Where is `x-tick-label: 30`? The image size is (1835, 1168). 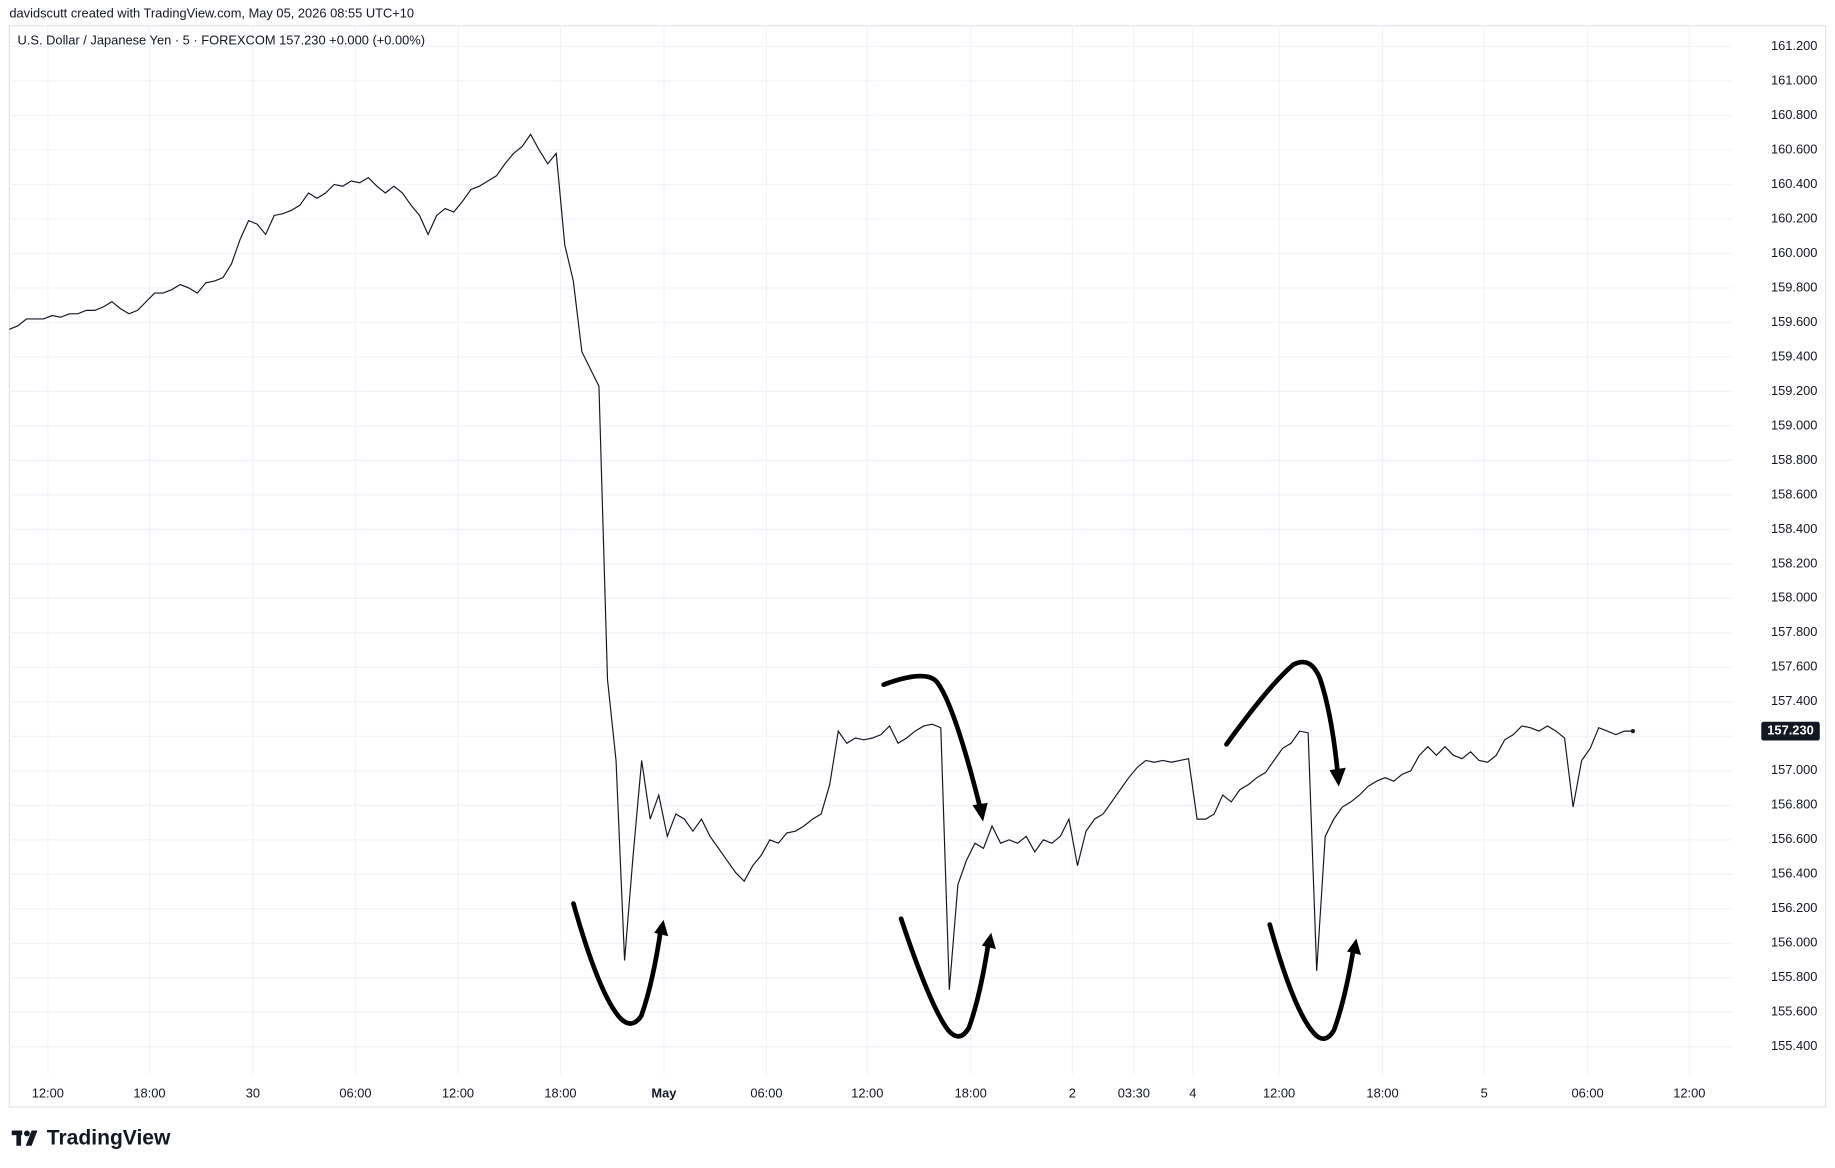
x-tick-label: 30 is located at coordinates (253, 1093).